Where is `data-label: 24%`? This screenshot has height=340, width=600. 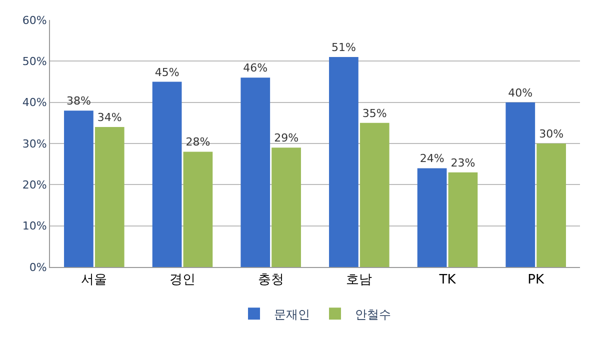 data-label: 24% is located at coordinates (432, 159).